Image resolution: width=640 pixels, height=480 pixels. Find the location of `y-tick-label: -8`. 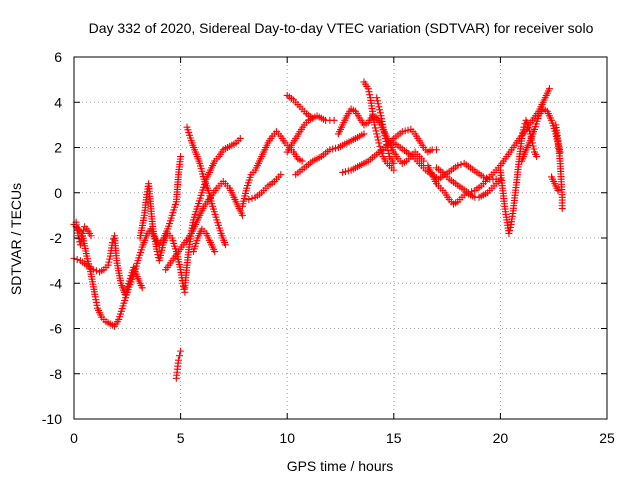

y-tick-label: -8 is located at coordinates (56, 374).